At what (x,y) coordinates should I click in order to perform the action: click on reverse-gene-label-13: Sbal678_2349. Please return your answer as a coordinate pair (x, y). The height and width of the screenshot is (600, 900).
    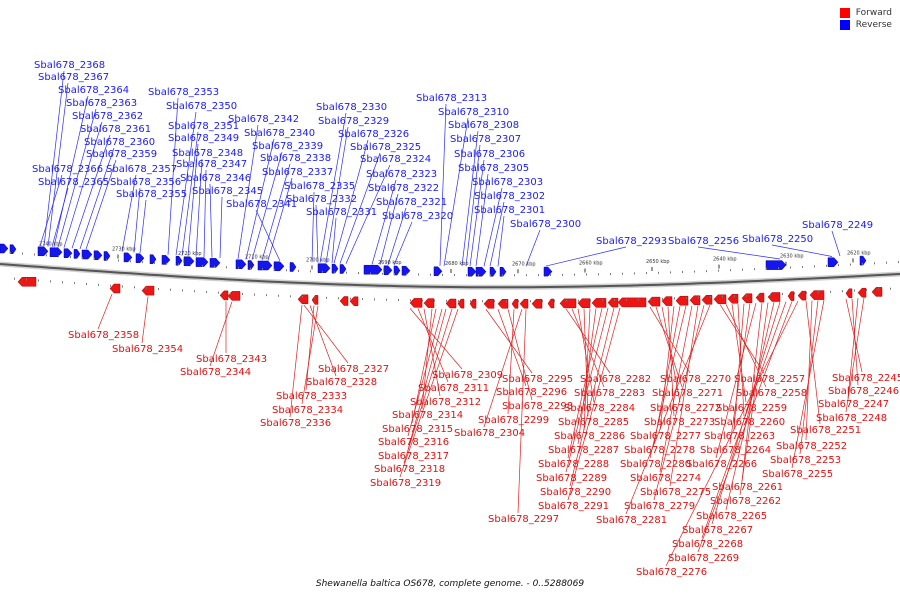
    Looking at the image, I should click on (203, 138).